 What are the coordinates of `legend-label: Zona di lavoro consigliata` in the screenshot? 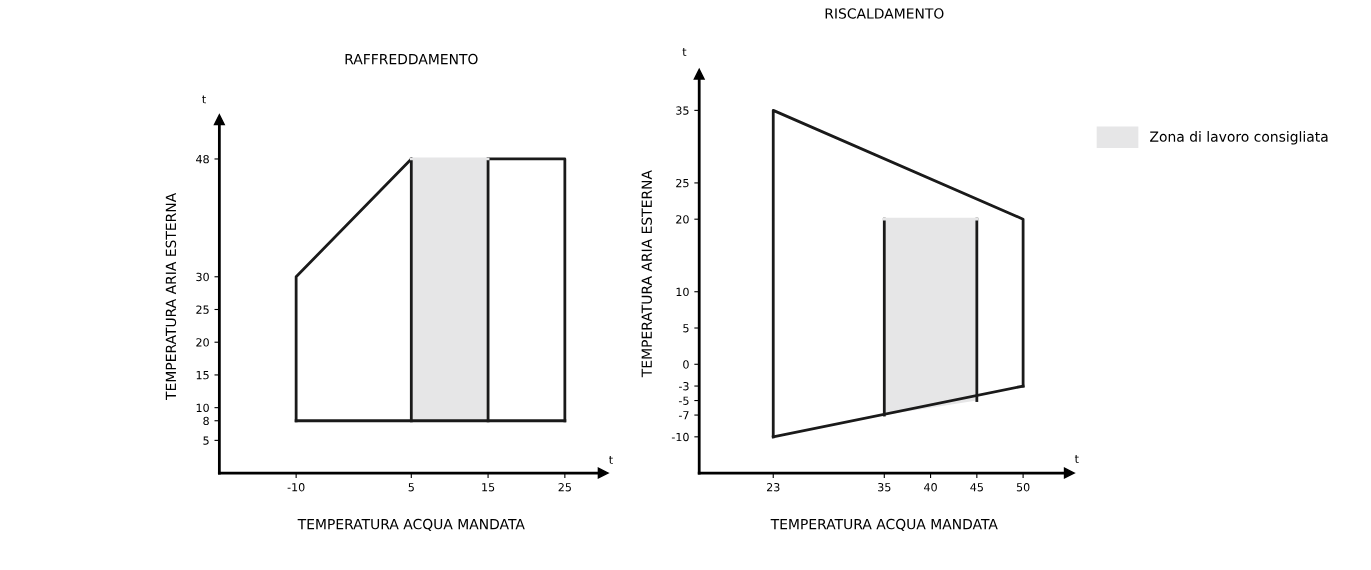 It's located at (1239, 138).